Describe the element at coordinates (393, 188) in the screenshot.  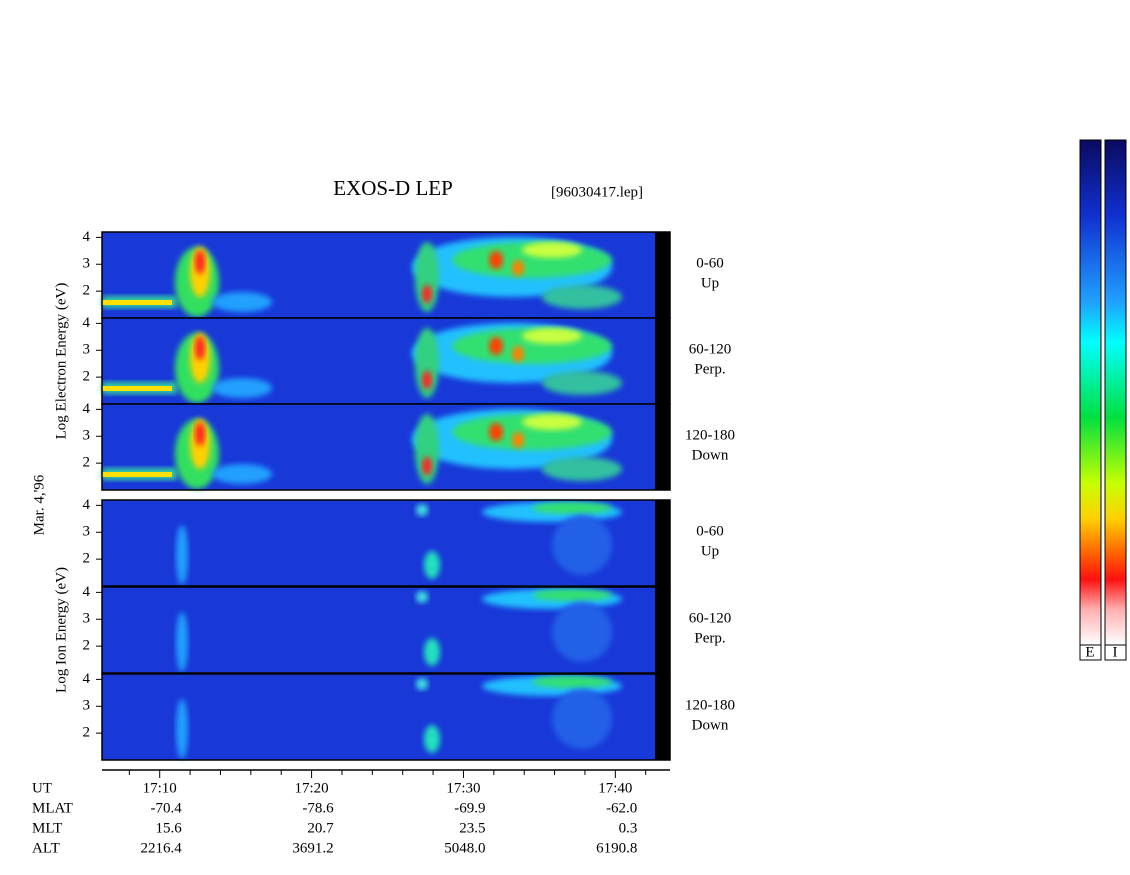
I see `chart-title: EXOS-D LEP` at that location.